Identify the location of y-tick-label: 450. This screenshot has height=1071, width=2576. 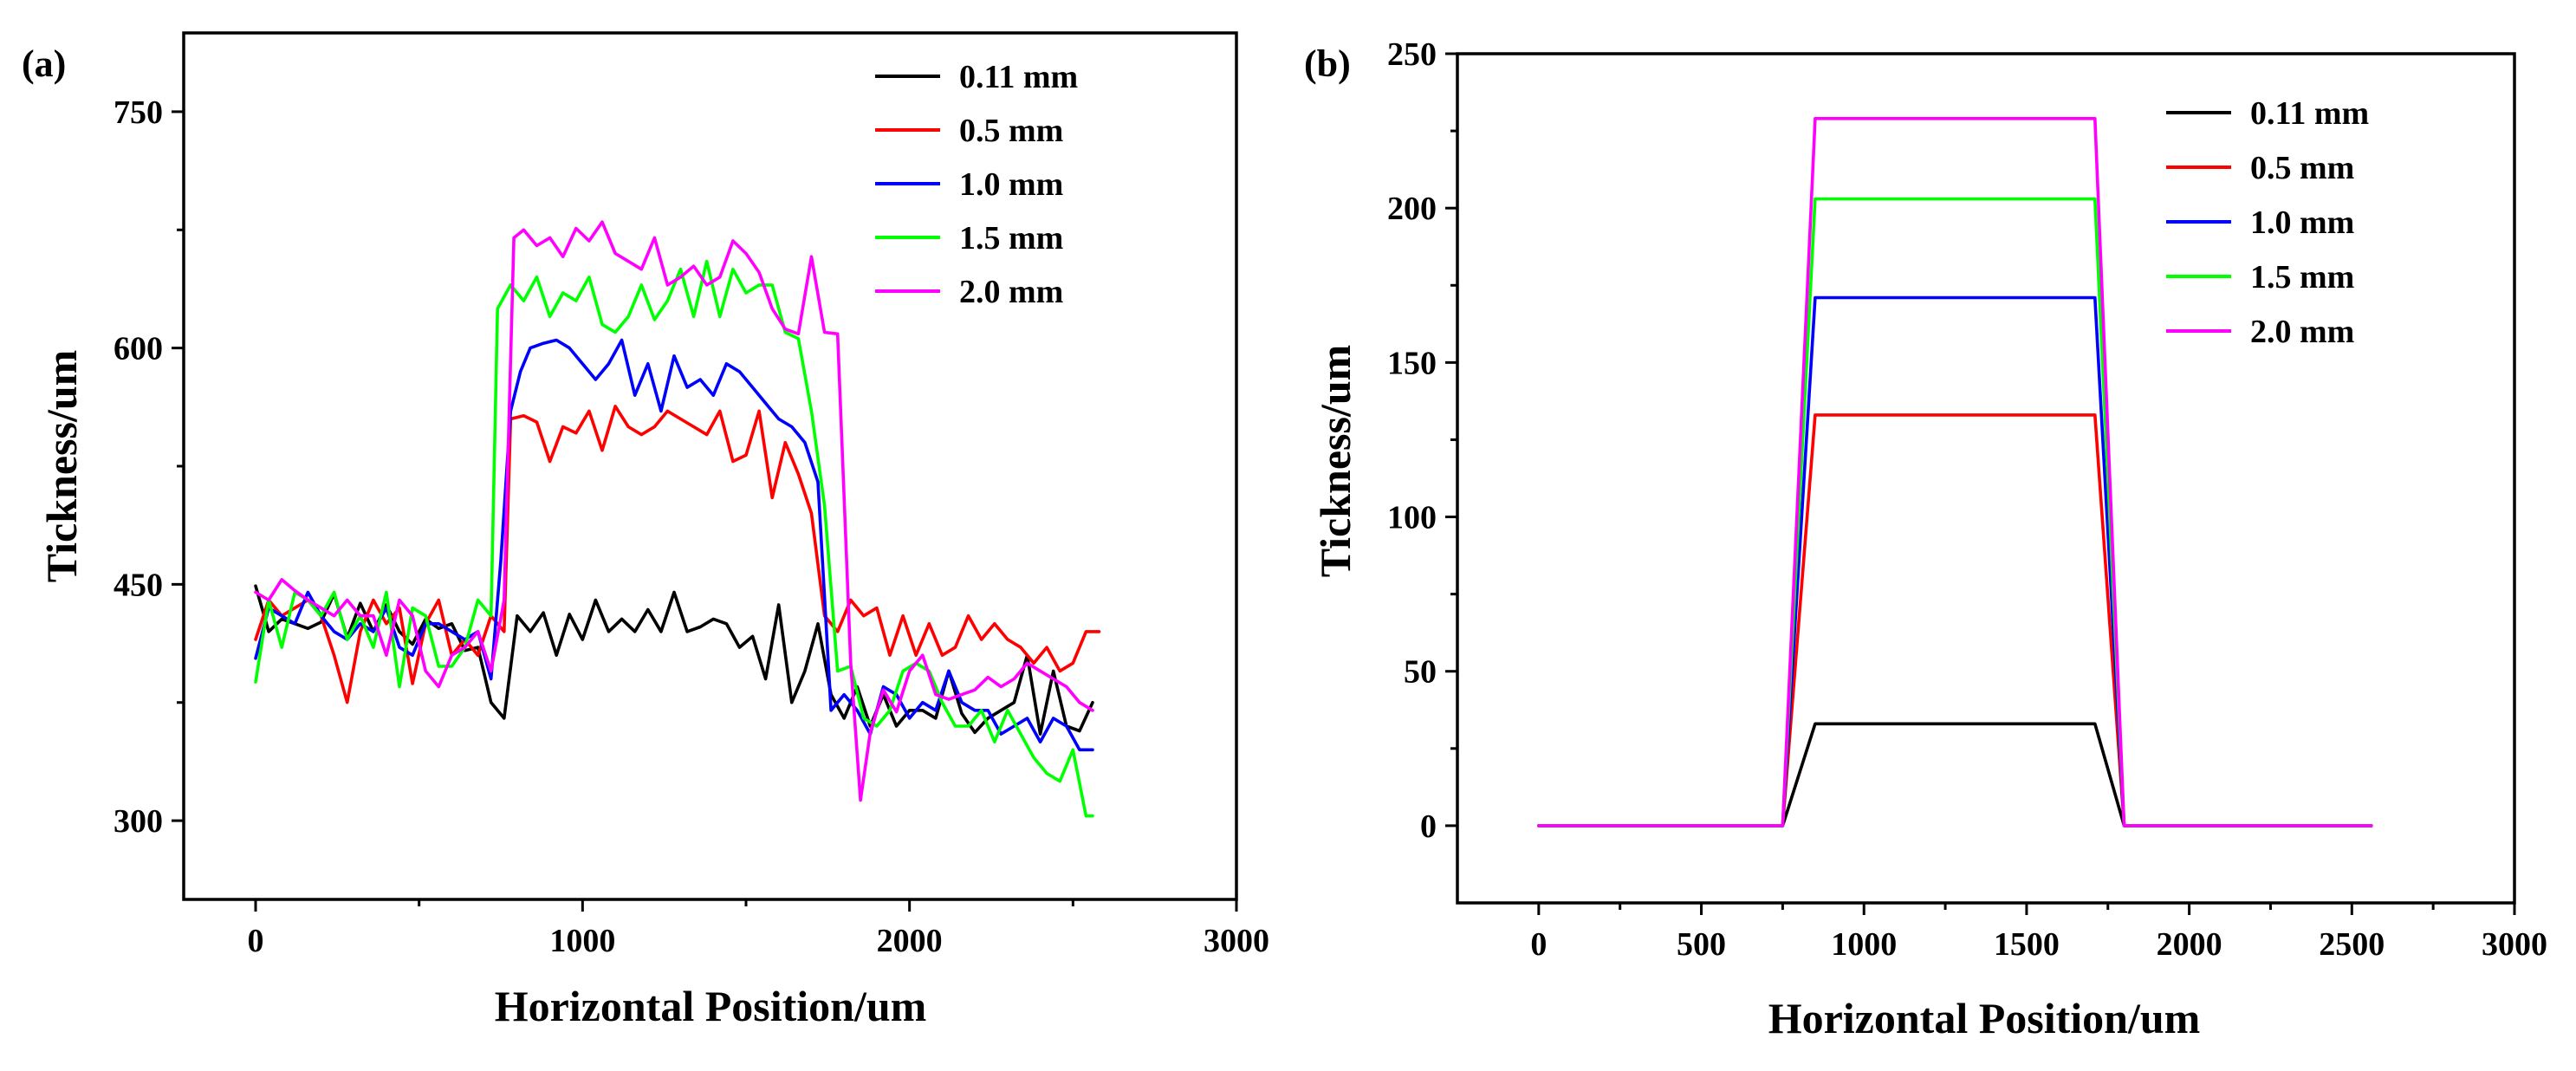
(138, 585).